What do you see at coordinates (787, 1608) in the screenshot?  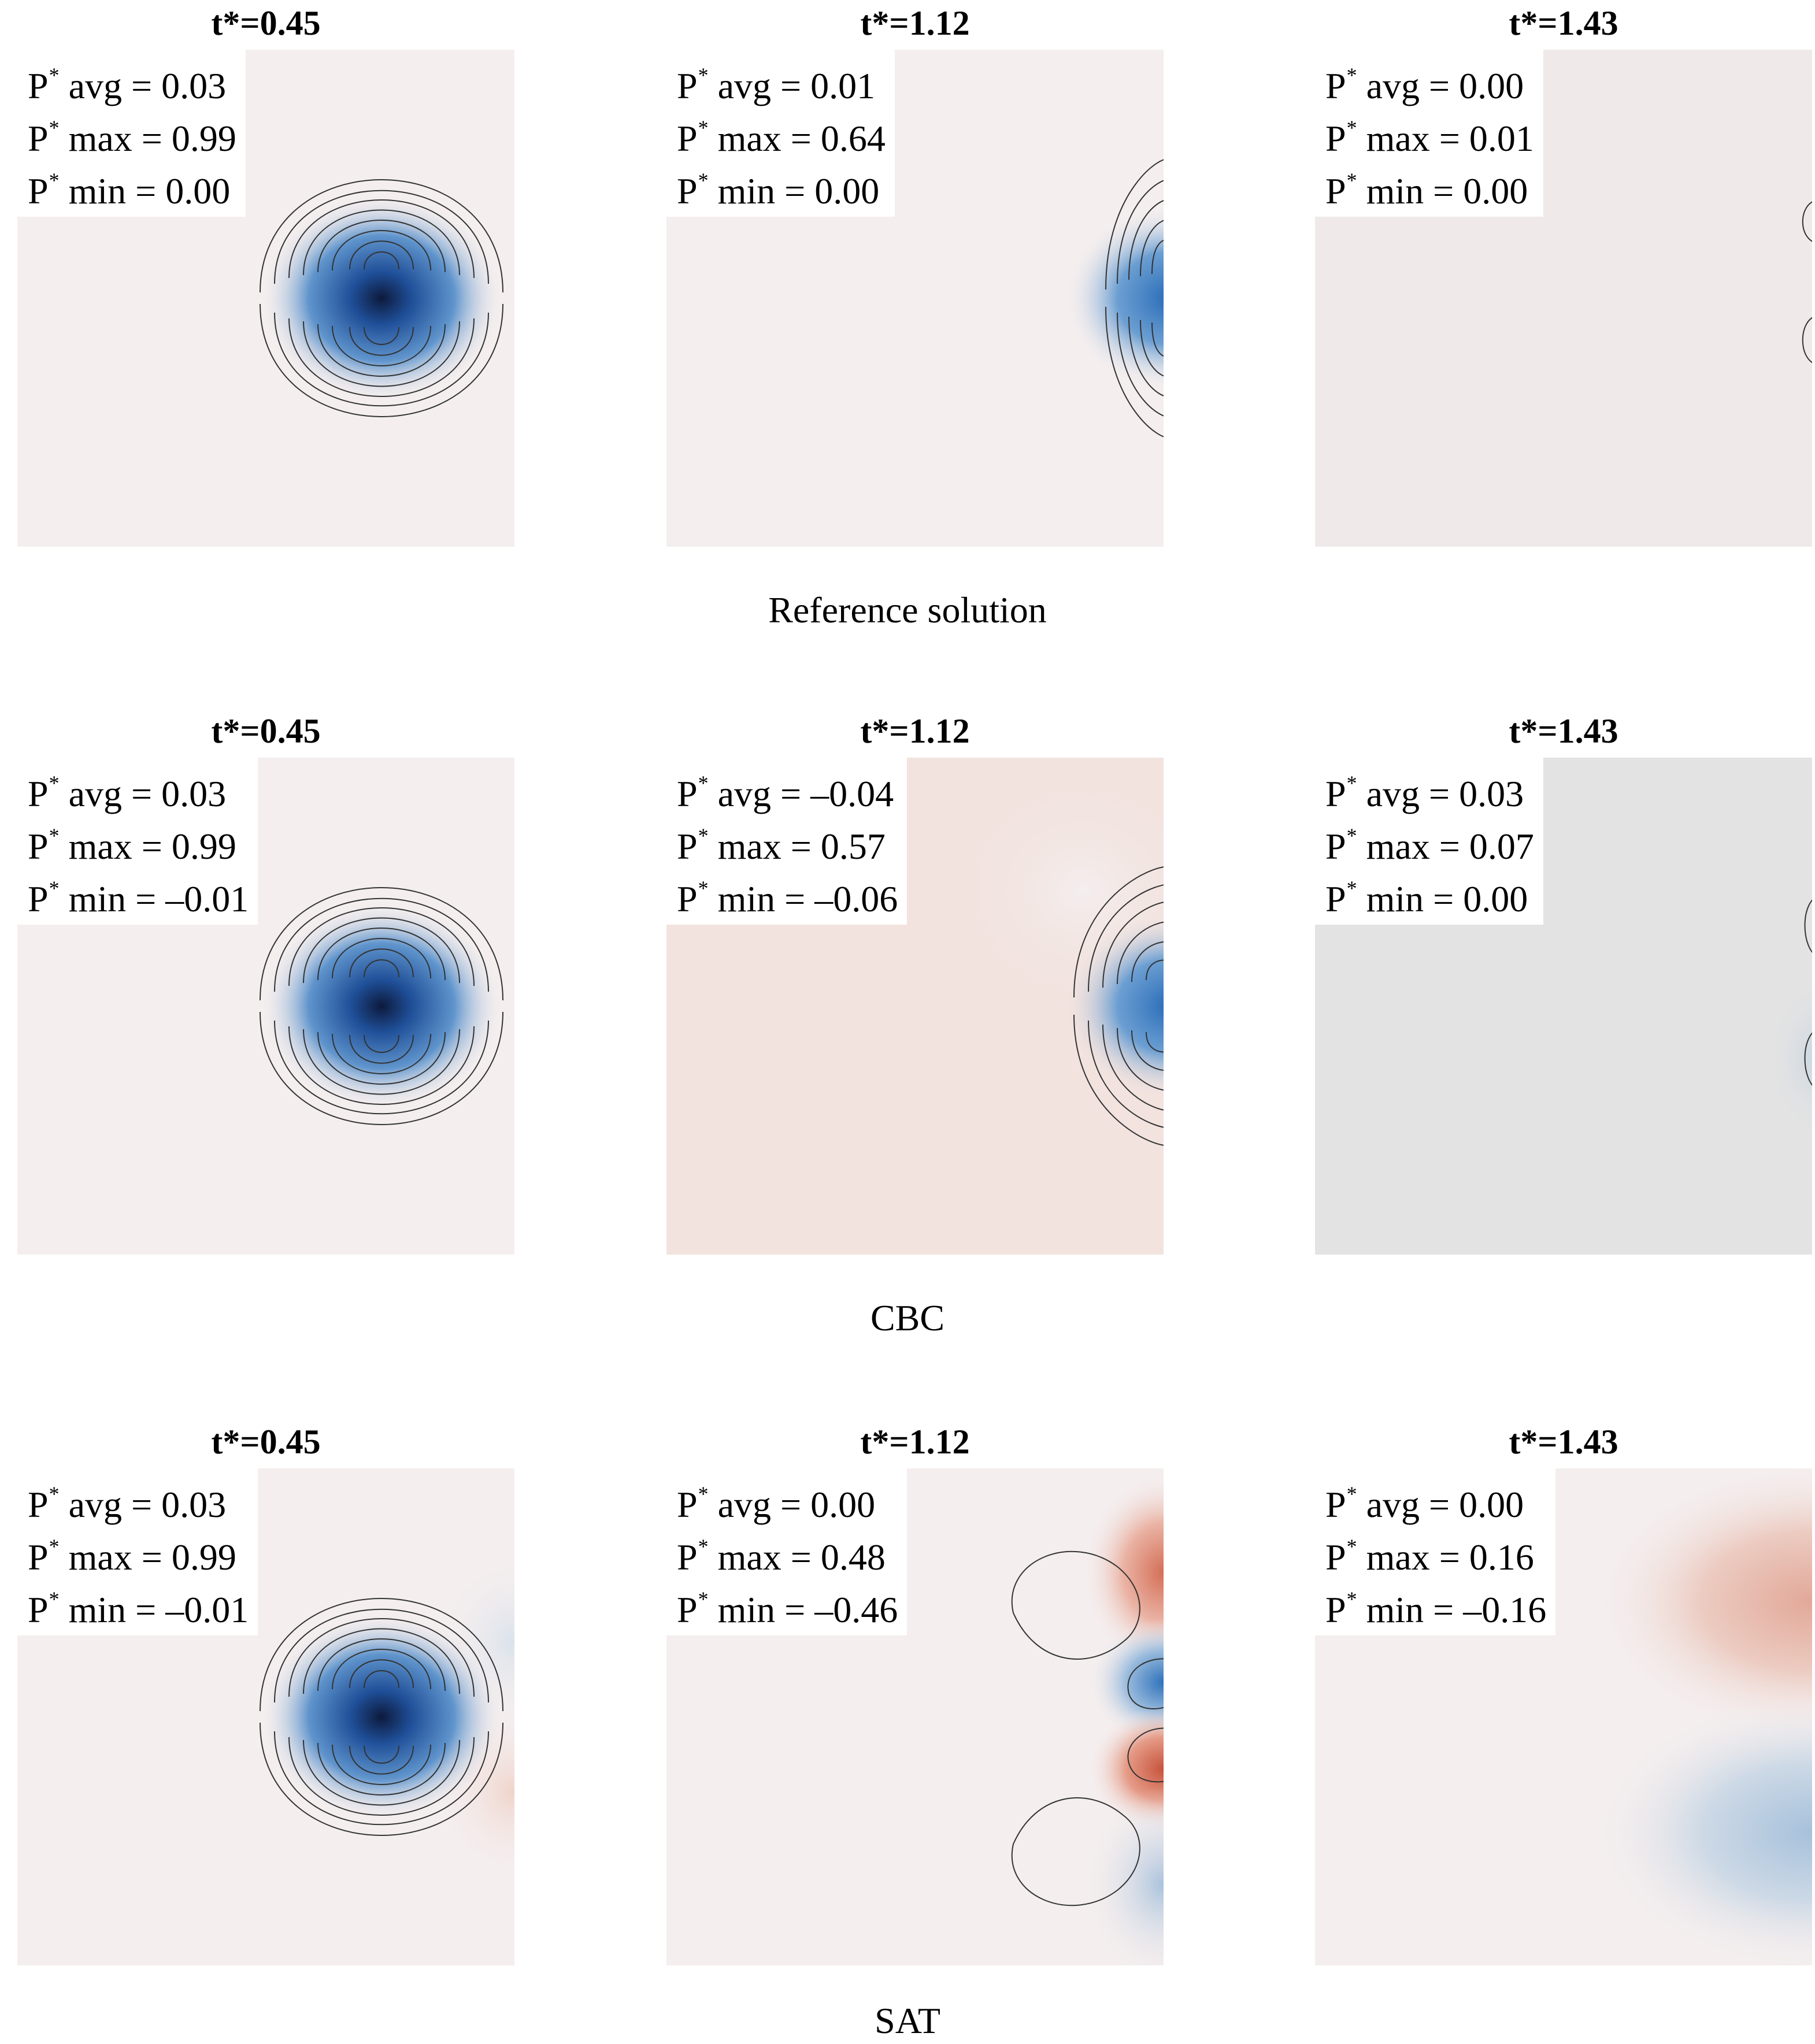 I see `stat-min: P* min = –0.46` at bounding box center [787, 1608].